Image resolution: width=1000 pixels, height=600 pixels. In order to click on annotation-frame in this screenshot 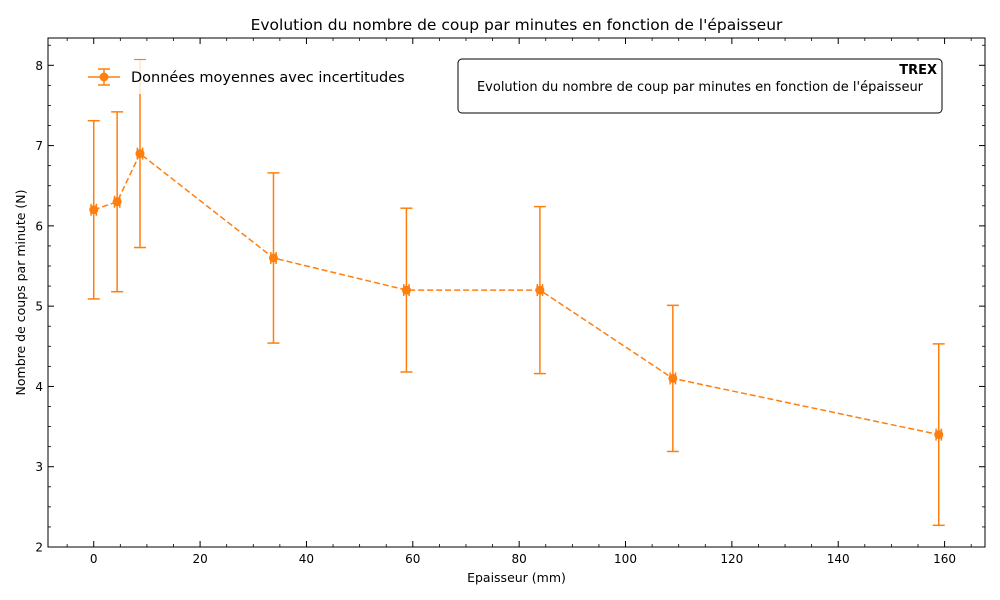, I will do `click(700, 86)`.